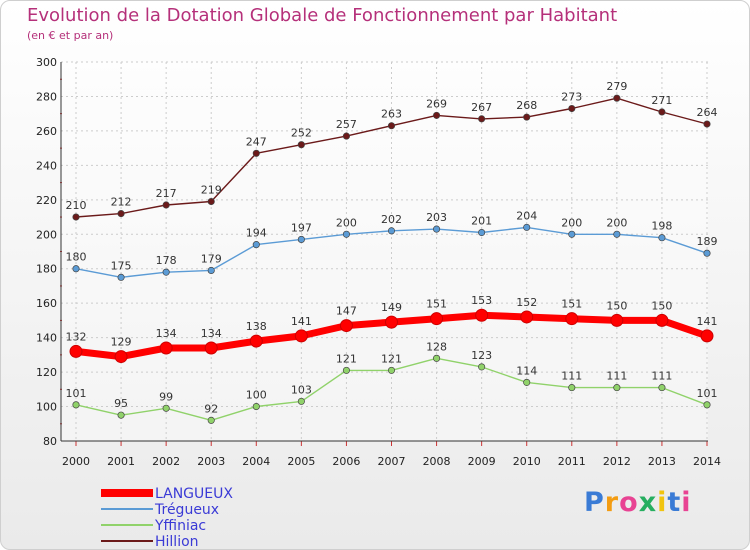 Image resolution: width=750 pixels, height=550 pixels. Describe the element at coordinates (211, 190) in the screenshot. I see `data-label: 219` at that location.